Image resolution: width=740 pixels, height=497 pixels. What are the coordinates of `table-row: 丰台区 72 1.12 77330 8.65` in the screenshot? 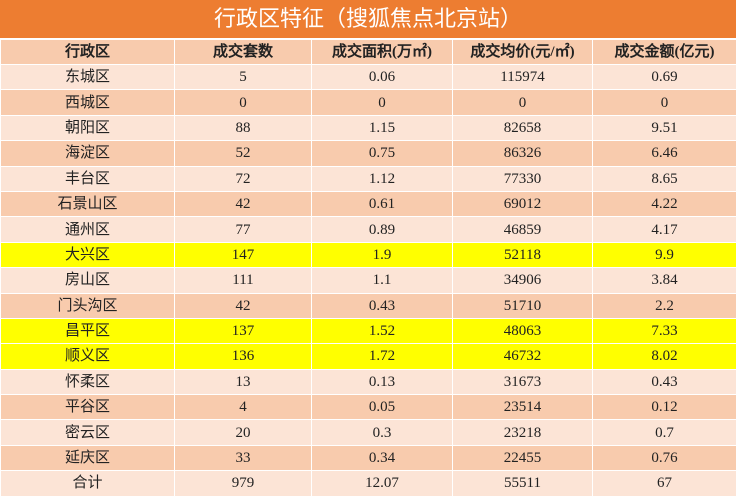 It's located at (368, 178).